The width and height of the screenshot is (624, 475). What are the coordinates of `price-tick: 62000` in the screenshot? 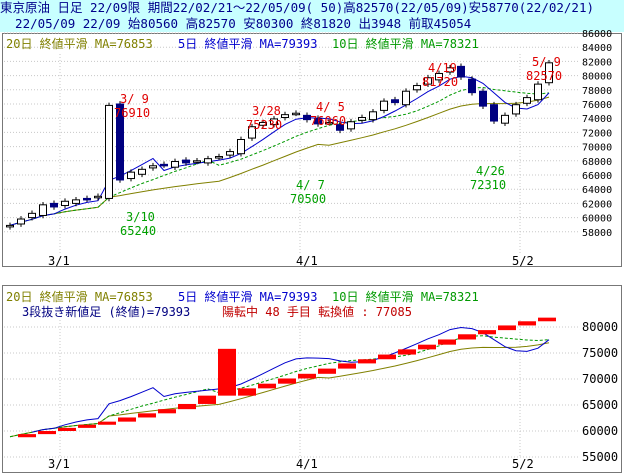 It's located at (597, 204).